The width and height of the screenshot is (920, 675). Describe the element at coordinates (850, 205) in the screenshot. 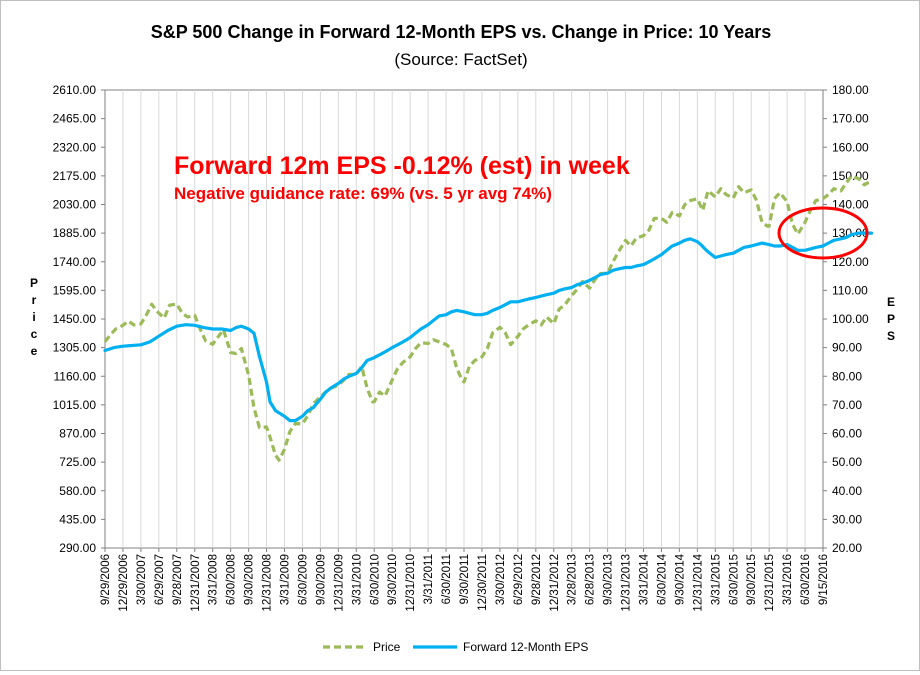

I see `right-tick-label: 140.00` at that location.